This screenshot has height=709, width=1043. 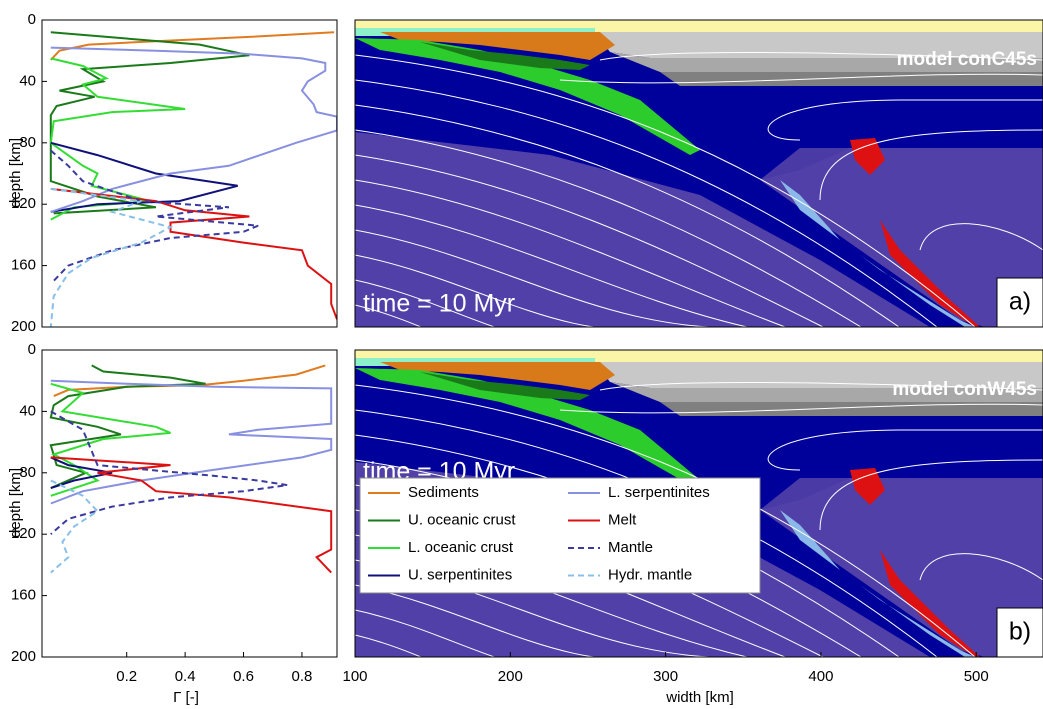 I want to click on legend-label: U. oceanic crust, so click(x=462, y=519).